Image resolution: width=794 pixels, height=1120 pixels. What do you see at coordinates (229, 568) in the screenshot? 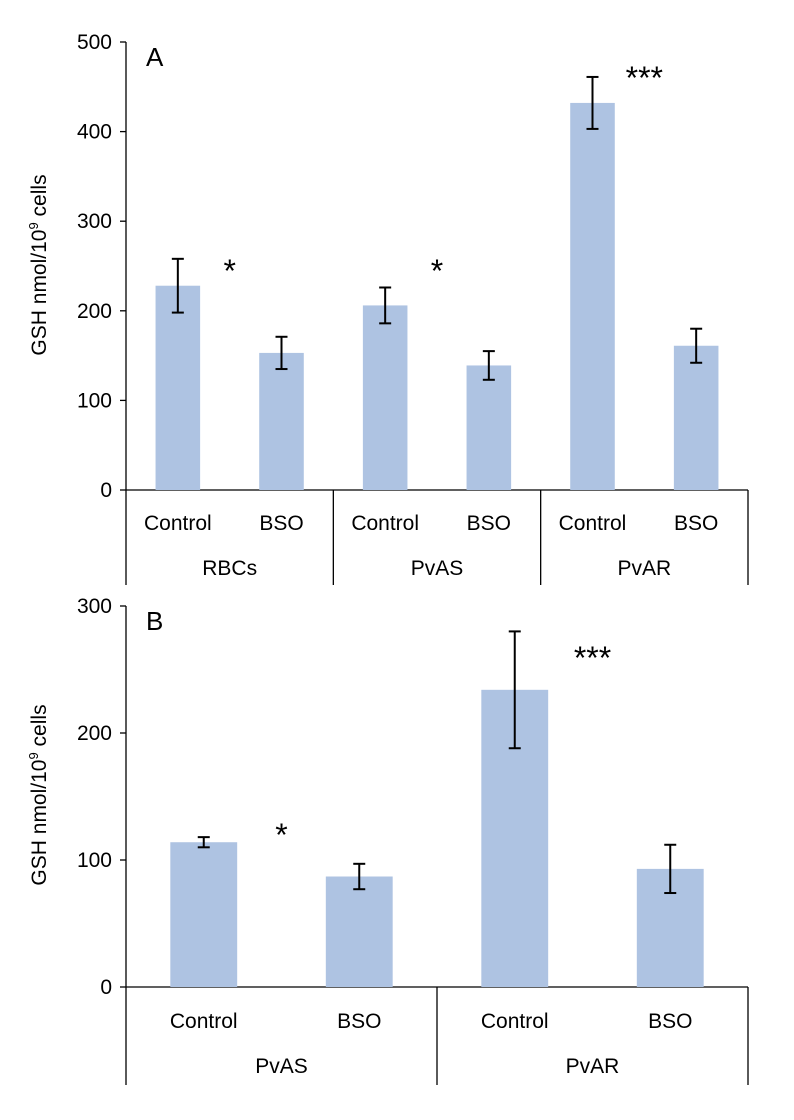
I see `group-label: RBCs` at bounding box center [229, 568].